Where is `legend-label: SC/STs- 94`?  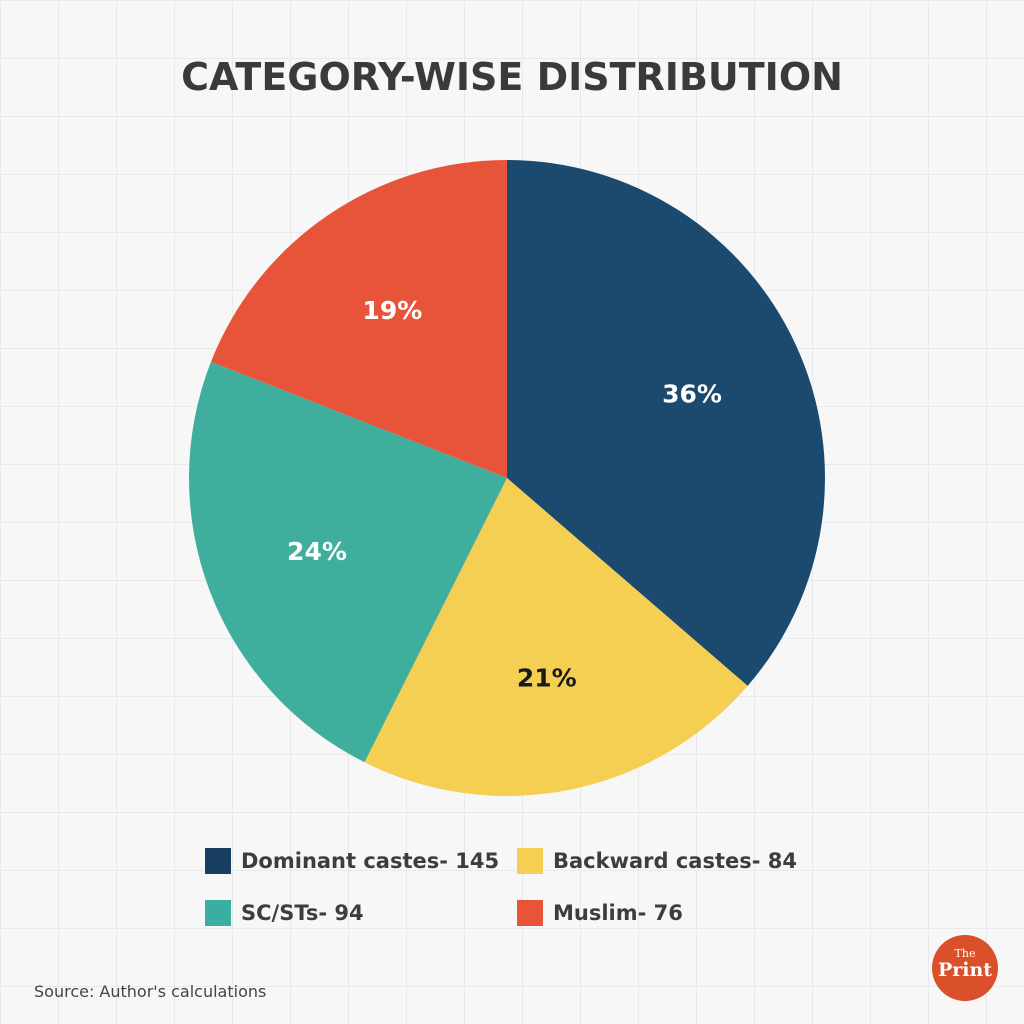
legend-label: SC/STs- 94 is located at coordinates (302, 913).